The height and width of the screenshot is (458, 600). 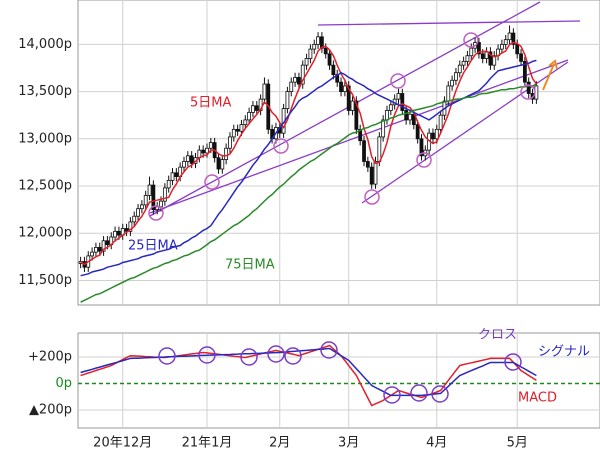 I want to click on series-label: 75日MA, so click(x=250, y=265).